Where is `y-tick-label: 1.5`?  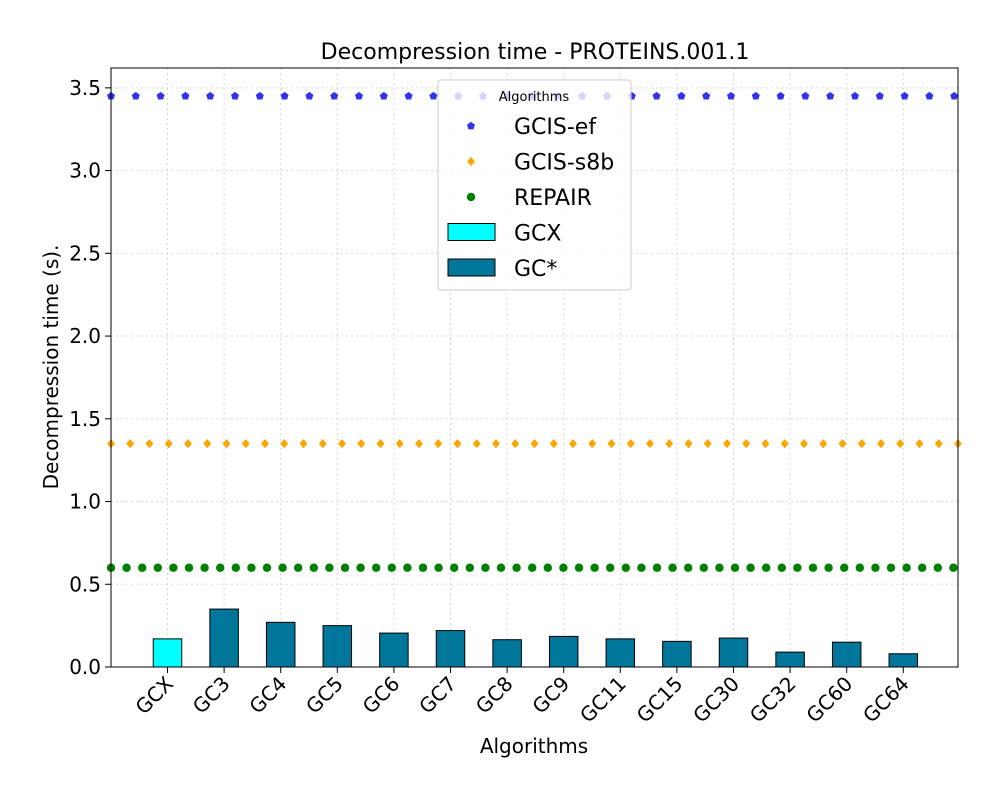 y-tick-label: 1.5 is located at coordinates (85, 419).